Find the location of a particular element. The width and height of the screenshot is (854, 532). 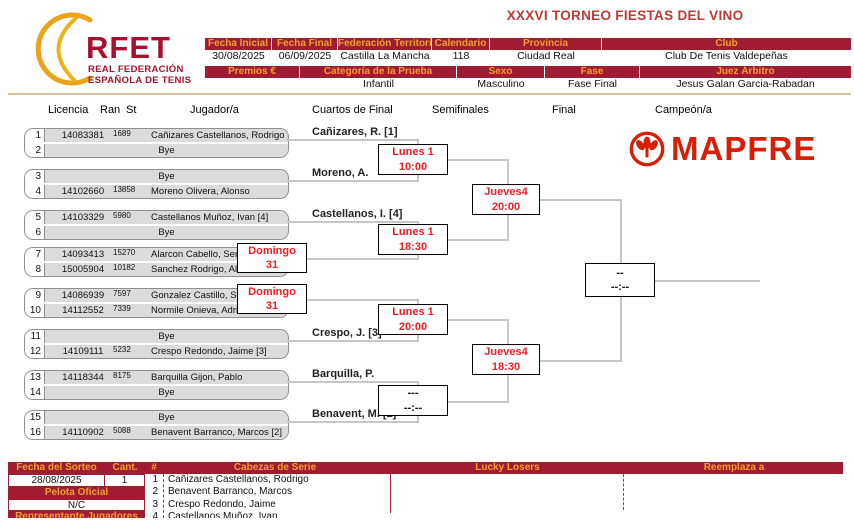

info-value-juez: Jesus Galan Garcia-Rabadan is located at coordinates (745, 84).